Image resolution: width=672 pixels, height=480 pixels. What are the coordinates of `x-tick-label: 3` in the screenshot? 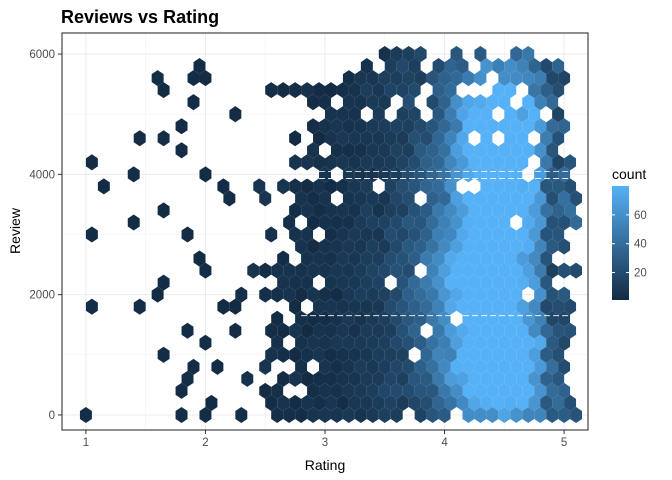 It's located at (325, 443).